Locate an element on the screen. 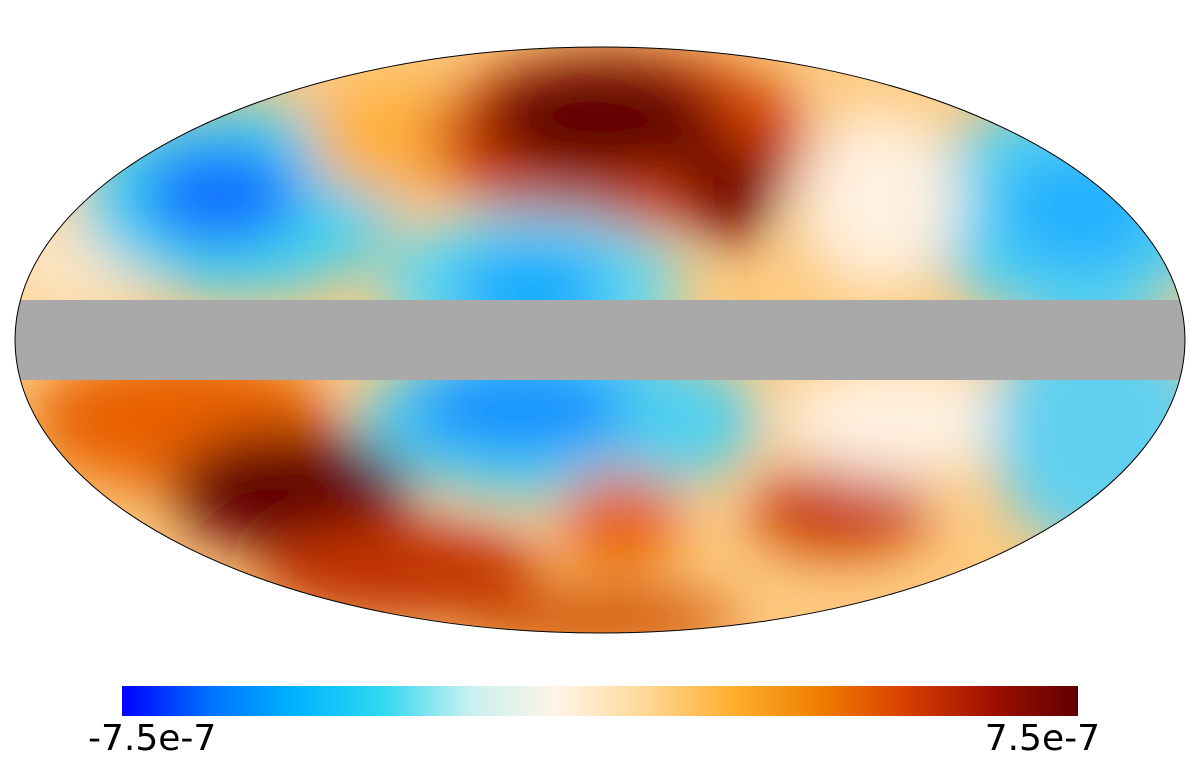  colorbar-tick-label: -7.5e-7 is located at coordinates (152, 738).